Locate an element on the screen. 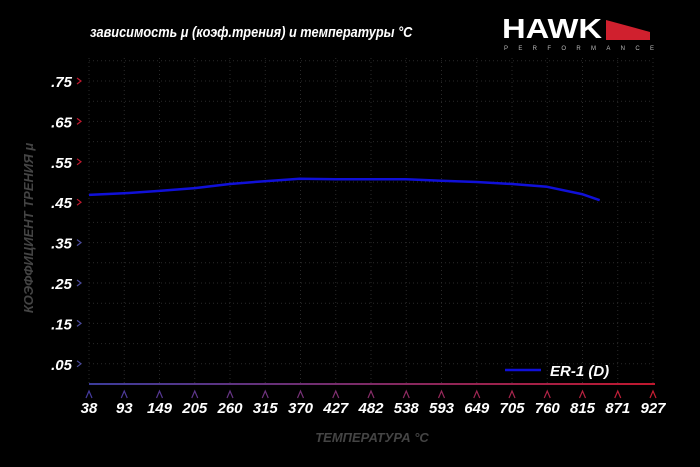 This screenshot has width=700, height=467. svg-text: HAWK is located at coordinates (552, 28).